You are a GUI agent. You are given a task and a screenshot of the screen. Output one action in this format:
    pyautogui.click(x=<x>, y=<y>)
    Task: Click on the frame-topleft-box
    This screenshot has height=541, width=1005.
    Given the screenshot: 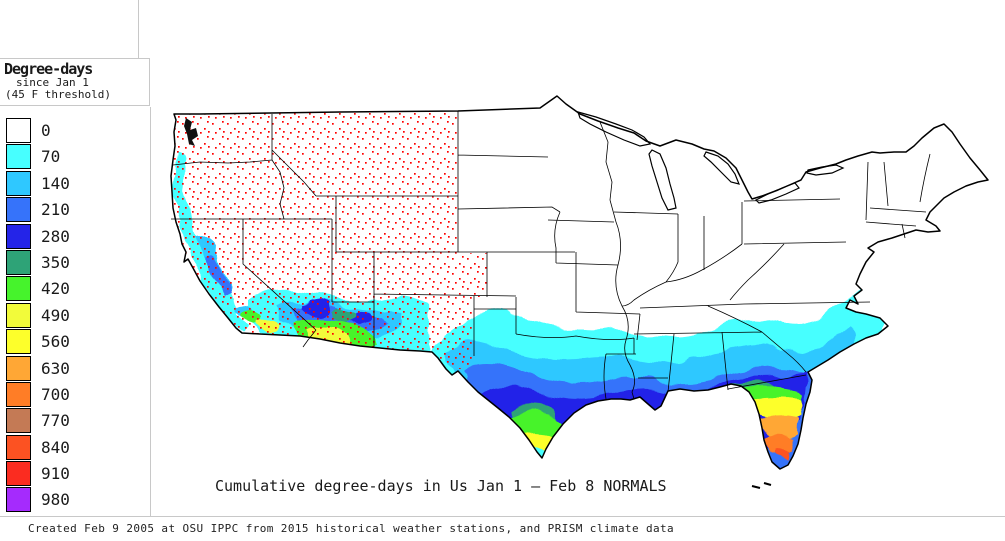 What is the action you would take?
    pyautogui.click(x=69, y=29)
    